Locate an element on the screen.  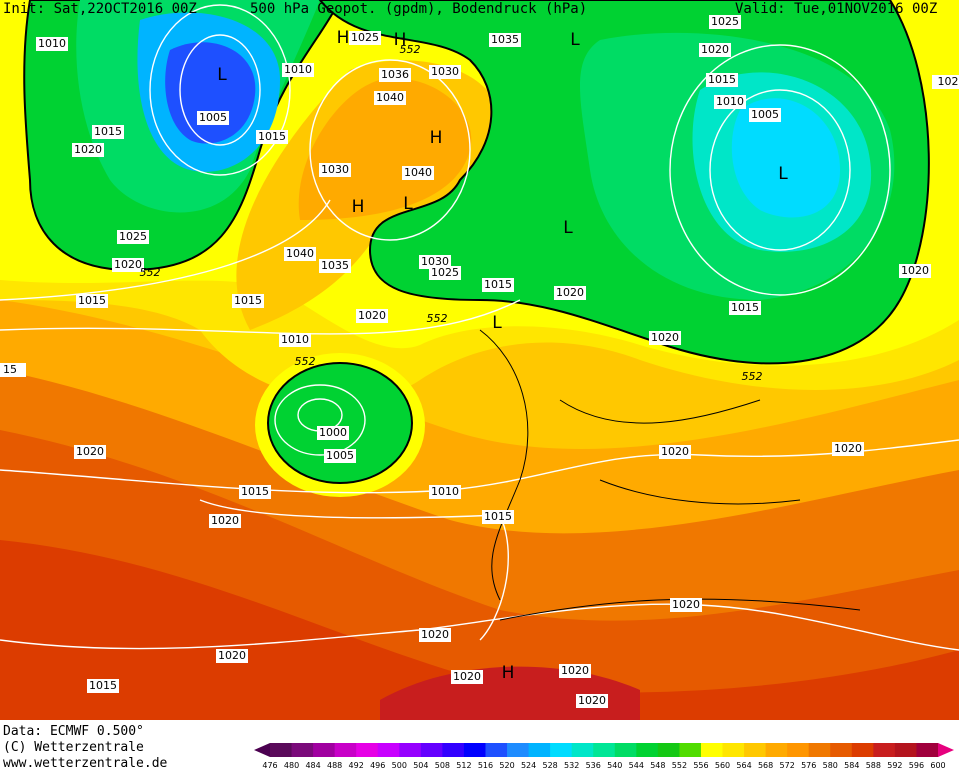
colorbar-label: 600 is located at coordinates (937, 765).